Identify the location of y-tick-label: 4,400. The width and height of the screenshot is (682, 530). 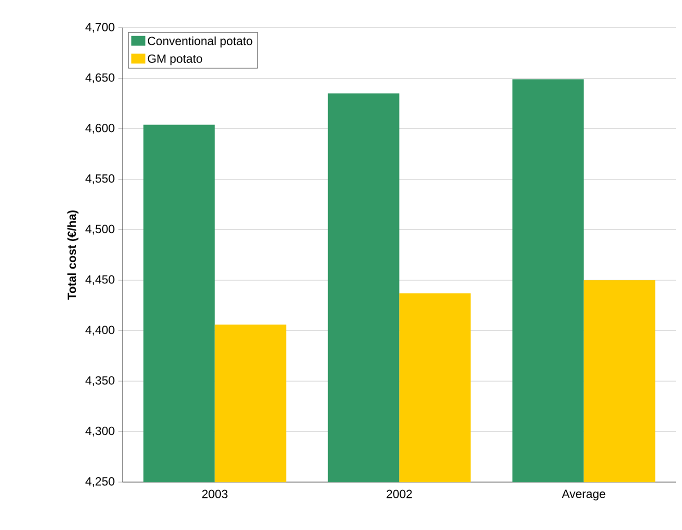
(99, 331).